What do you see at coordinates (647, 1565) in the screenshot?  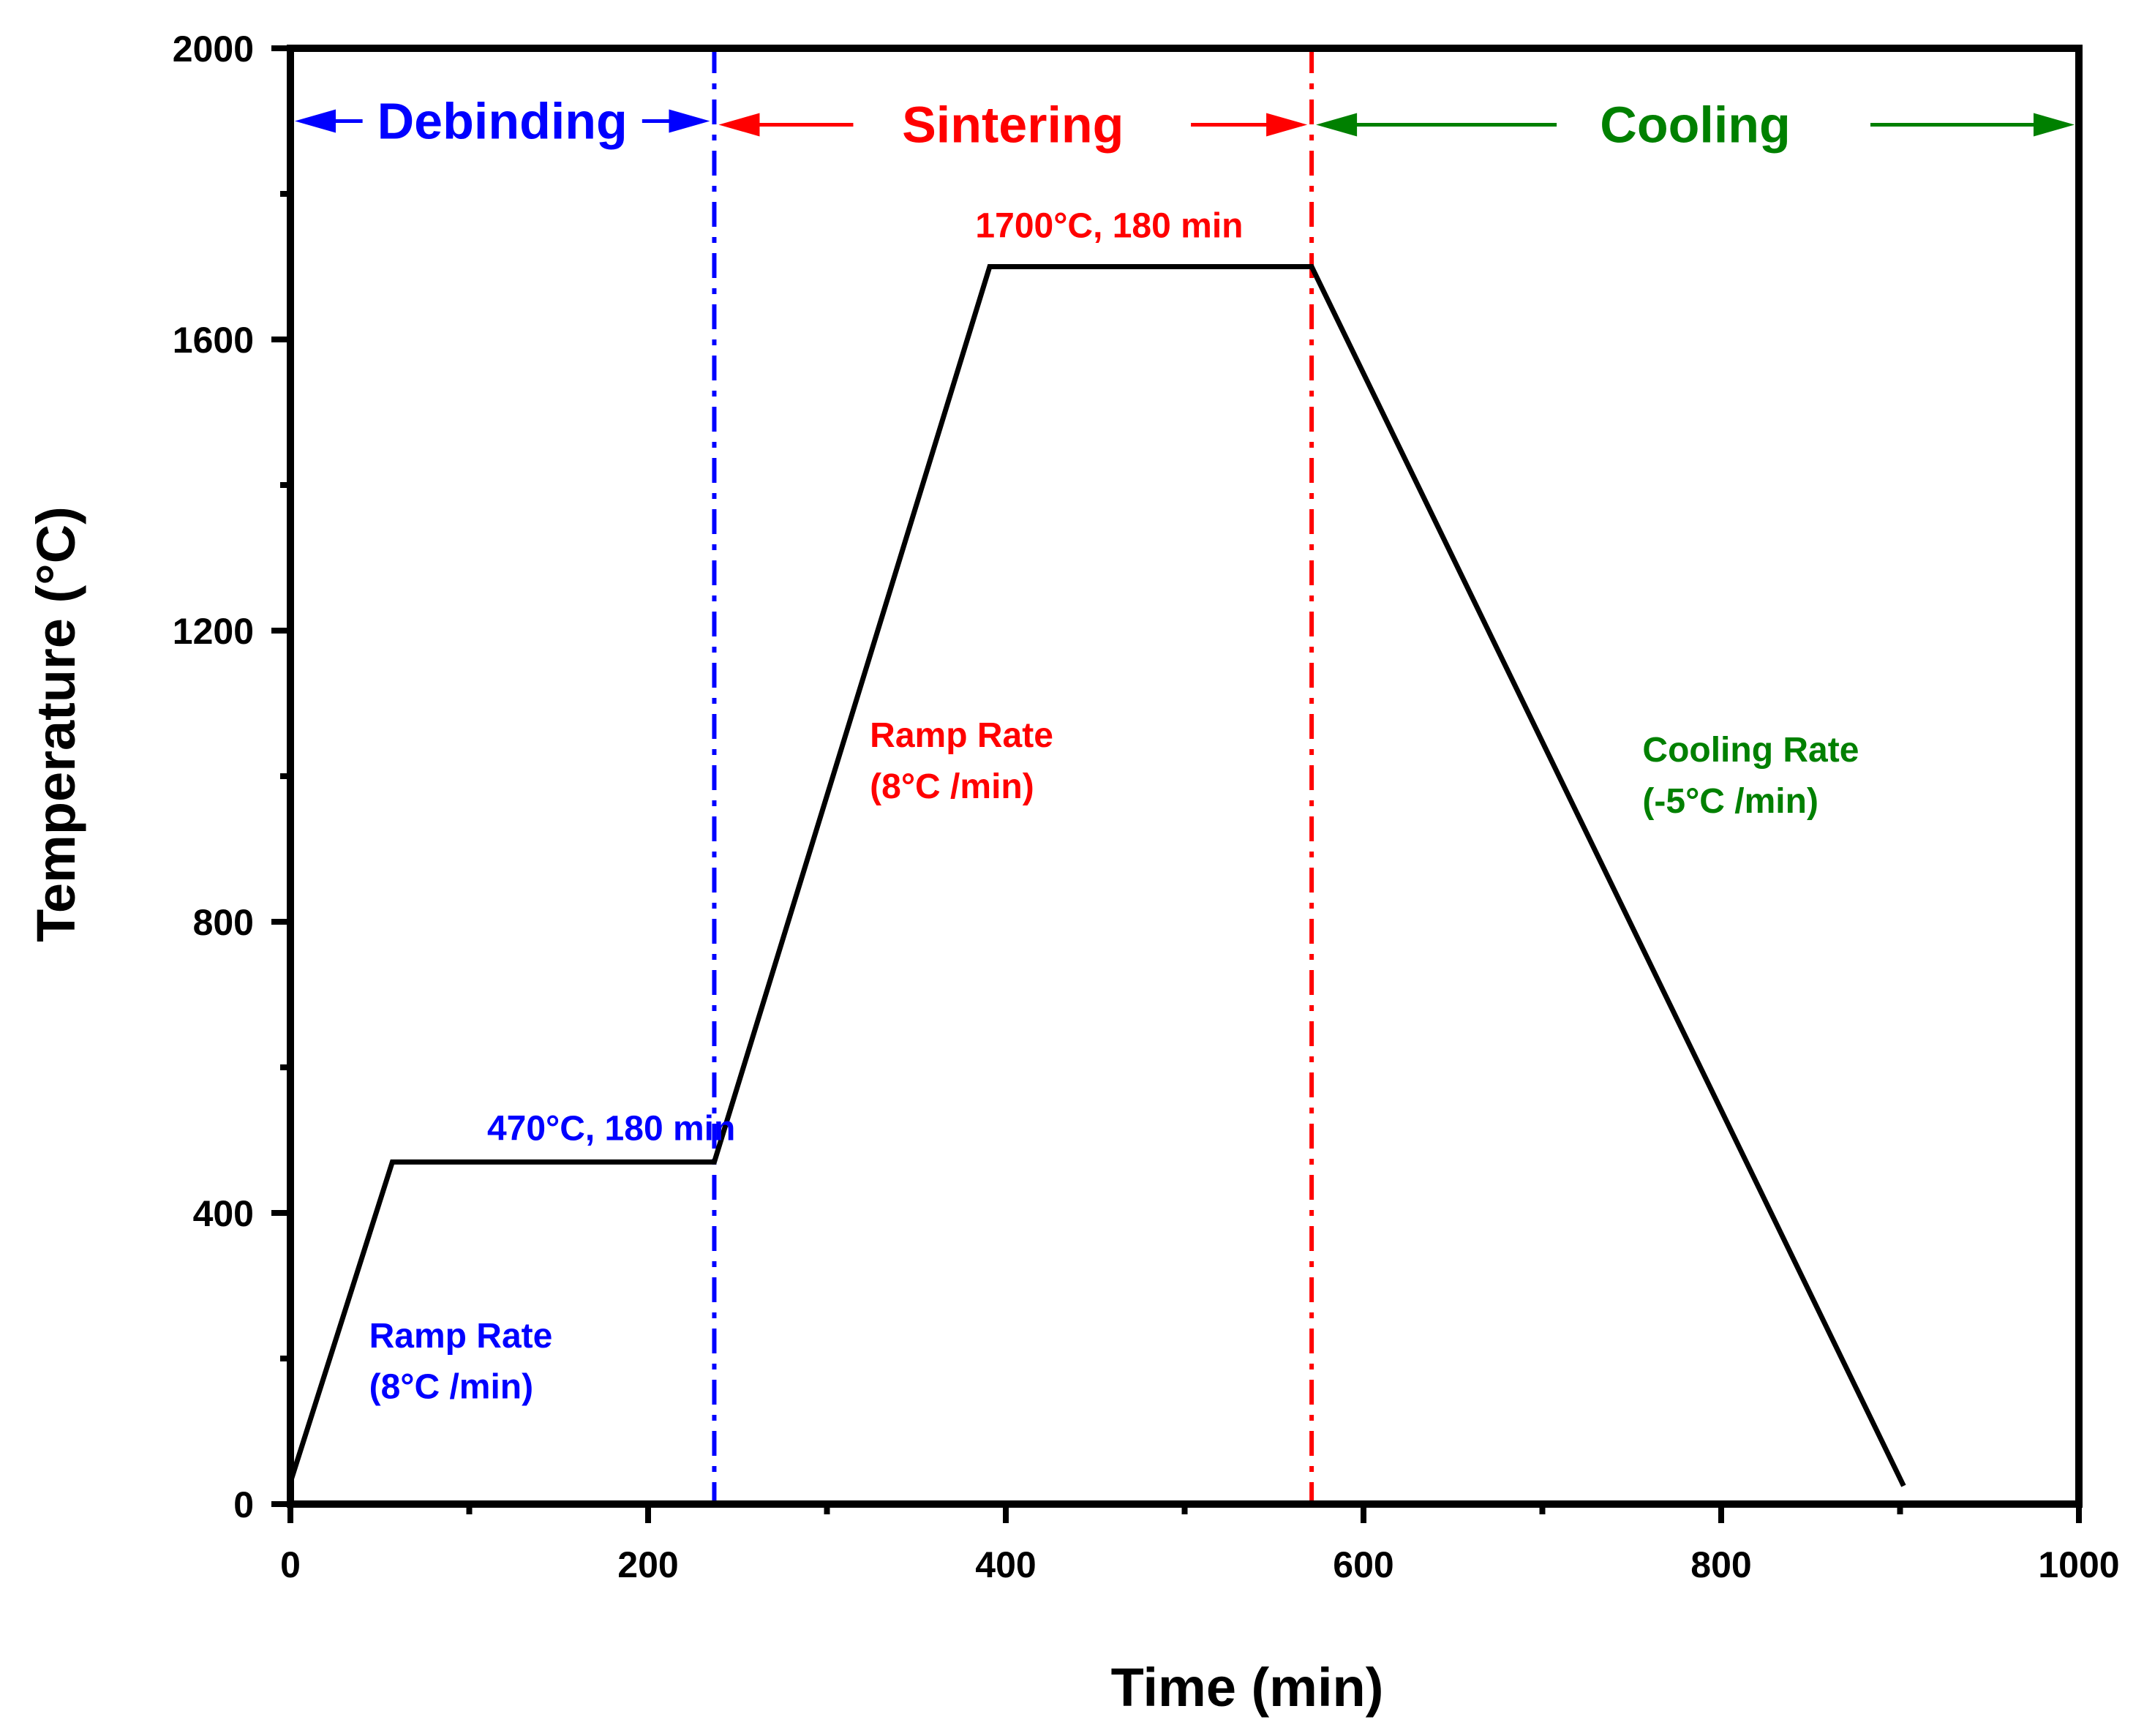 I see `x-tick-label: 200` at bounding box center [647, 1565].